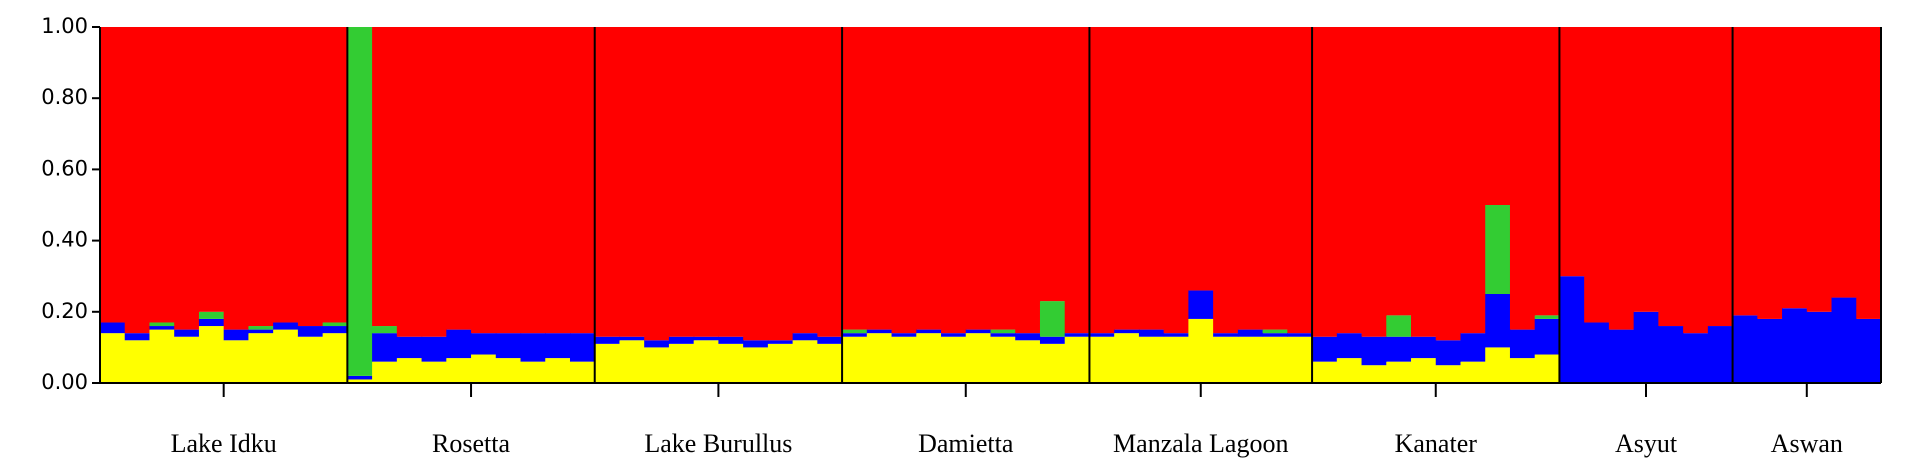  Describe the element at coordinates (224, 443) in the screenshot. I see `group-label: Lake Idku` at that location.